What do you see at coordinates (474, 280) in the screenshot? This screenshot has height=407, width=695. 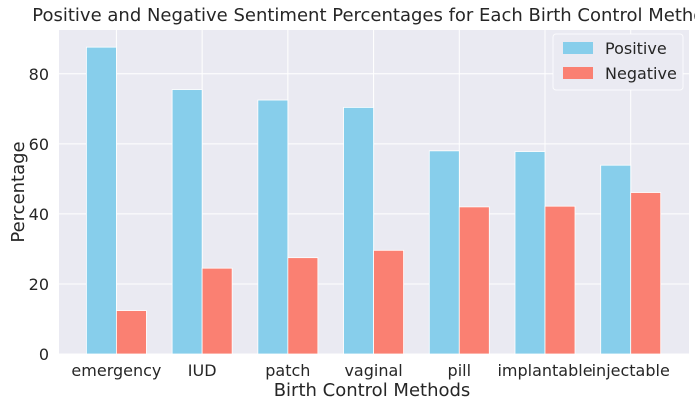 I see `bar-negative-pill` at bounding box center [474, 280].